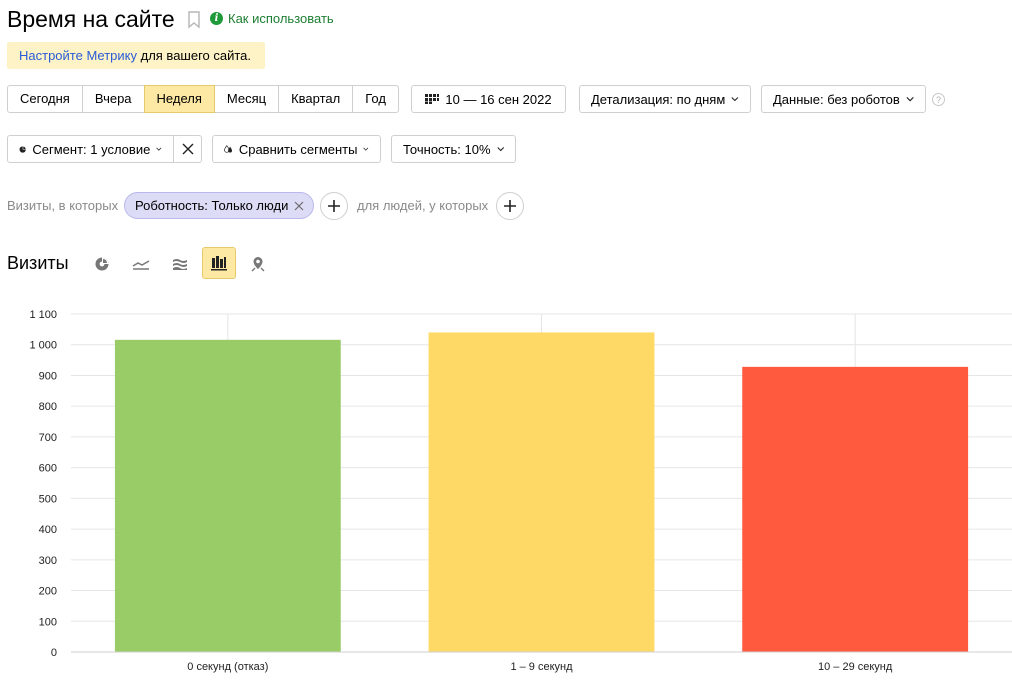 The width and height of the screenshot is (1012, 683). What do you see at coordinates (658, 99) in the screenshot?
I see `detail-label: Детализация: по дням` at bounding box center [658, 99].